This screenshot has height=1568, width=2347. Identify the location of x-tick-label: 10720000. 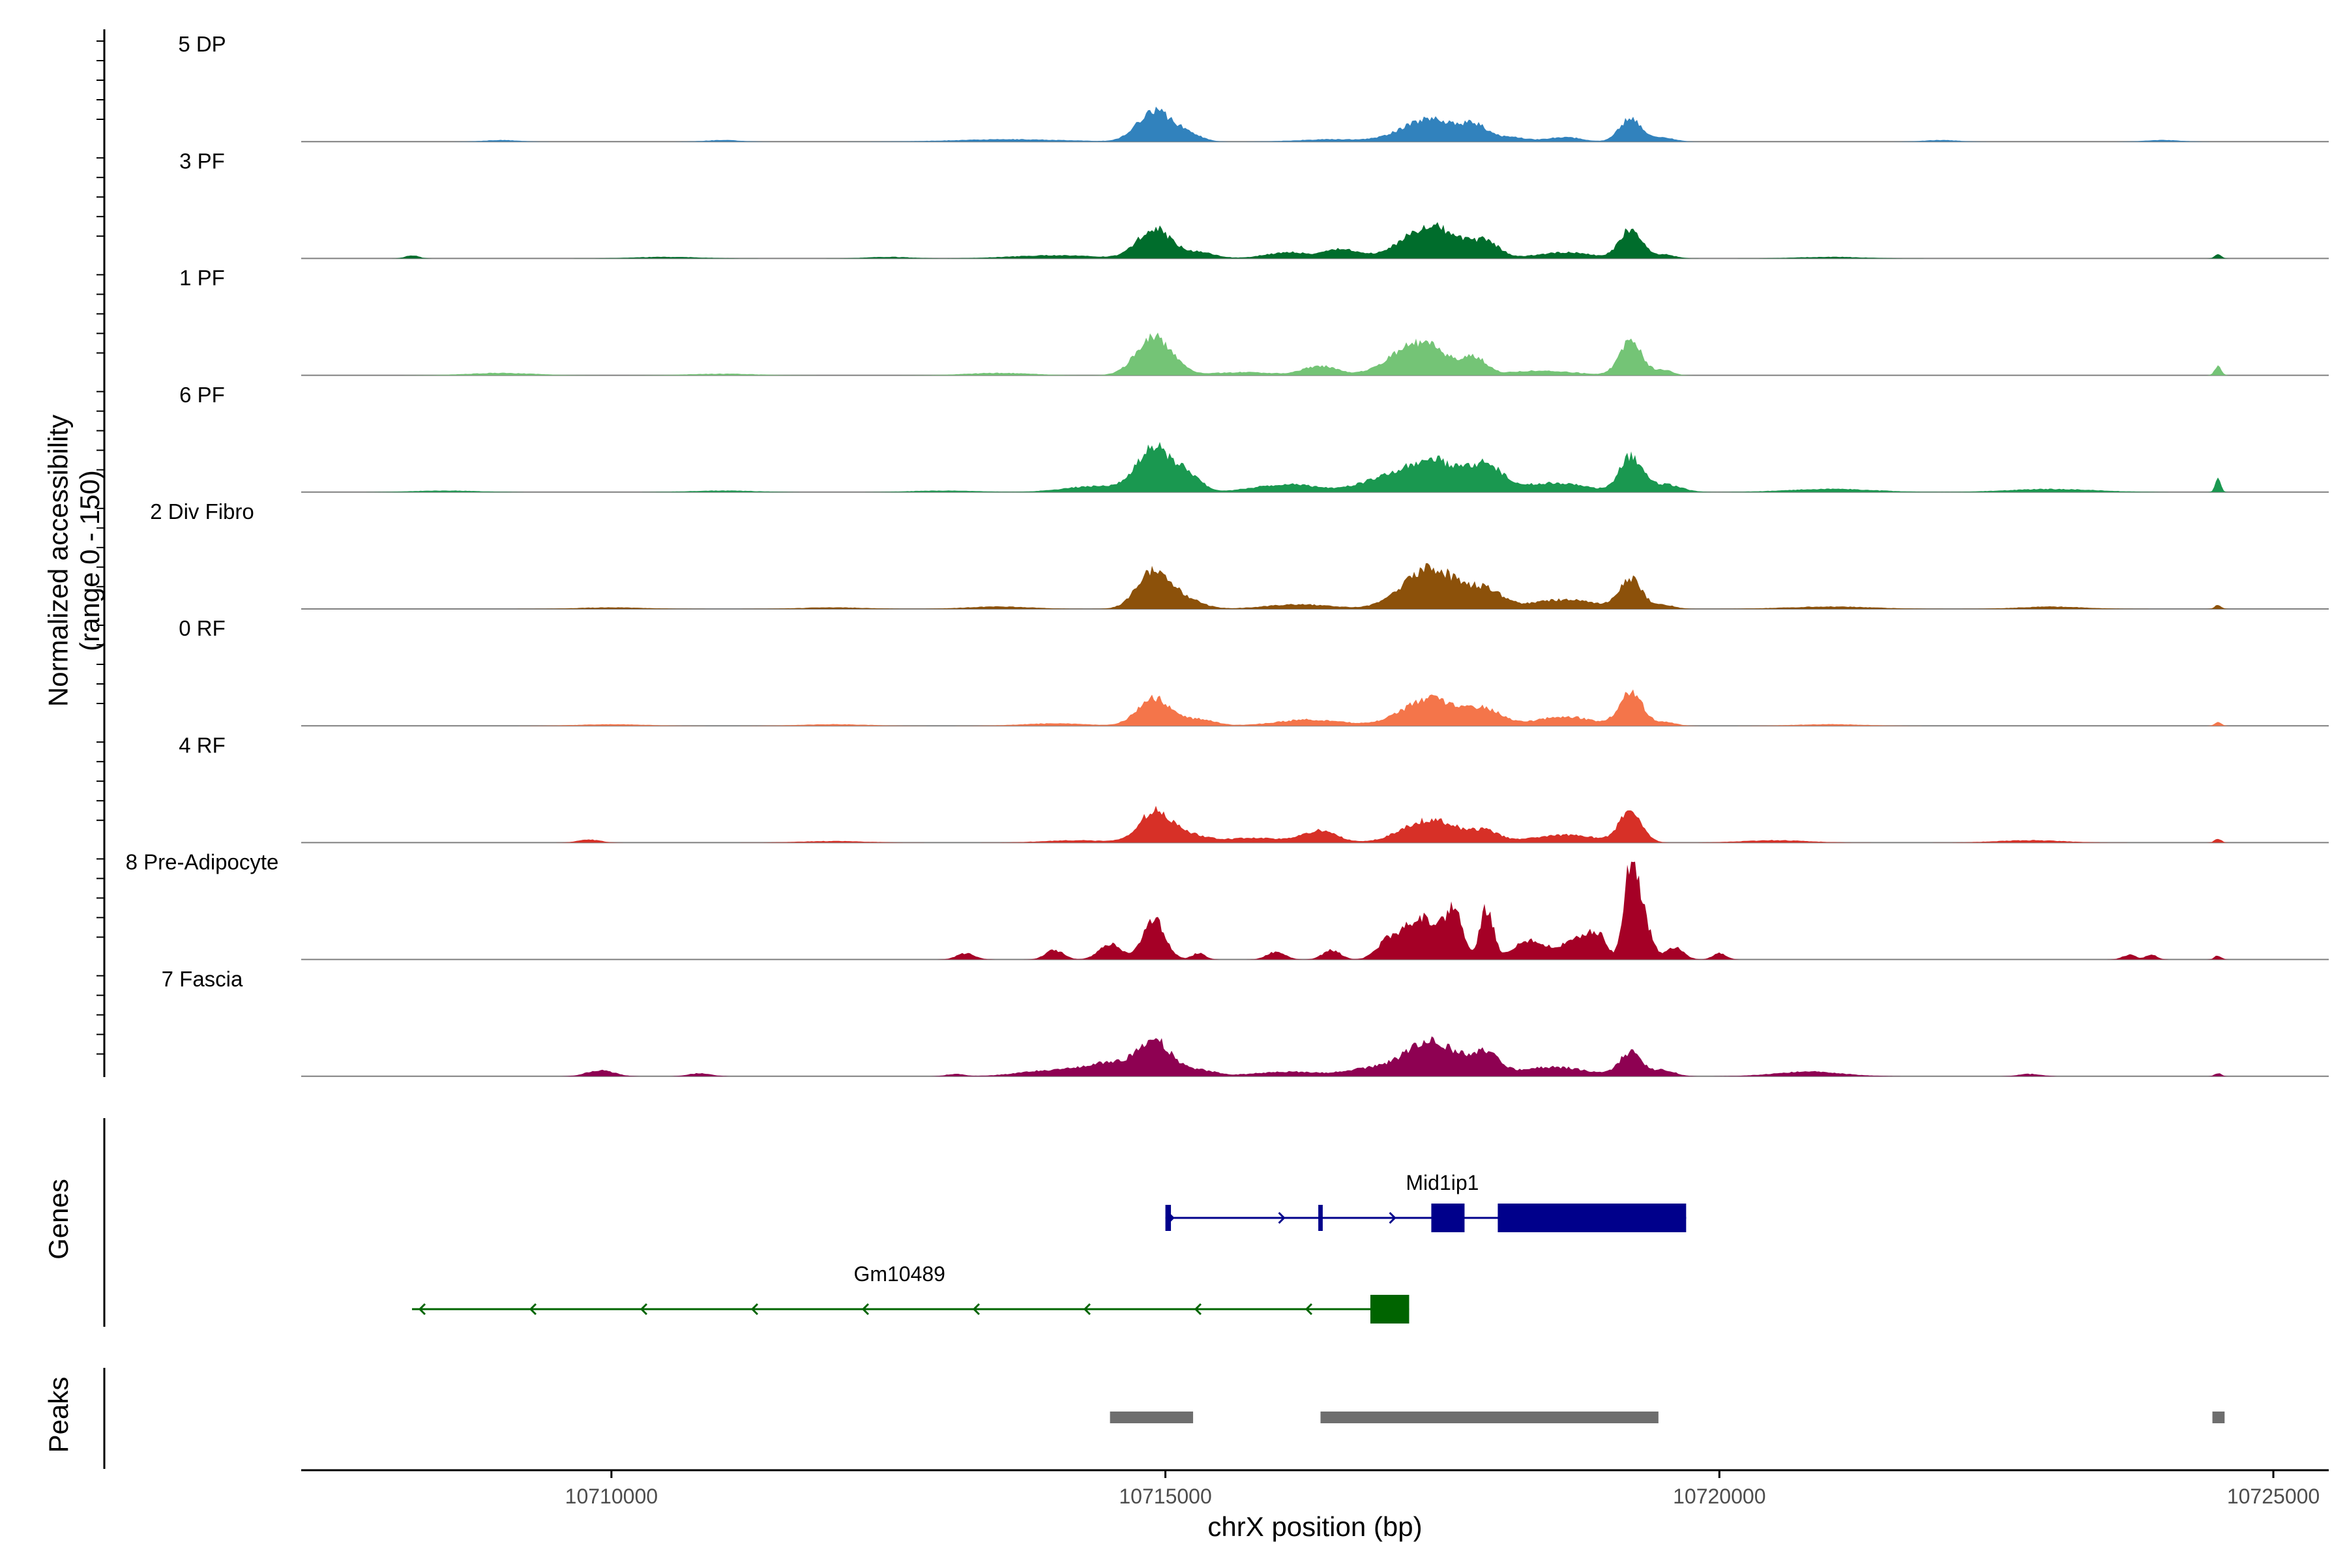
(1719, 1497).